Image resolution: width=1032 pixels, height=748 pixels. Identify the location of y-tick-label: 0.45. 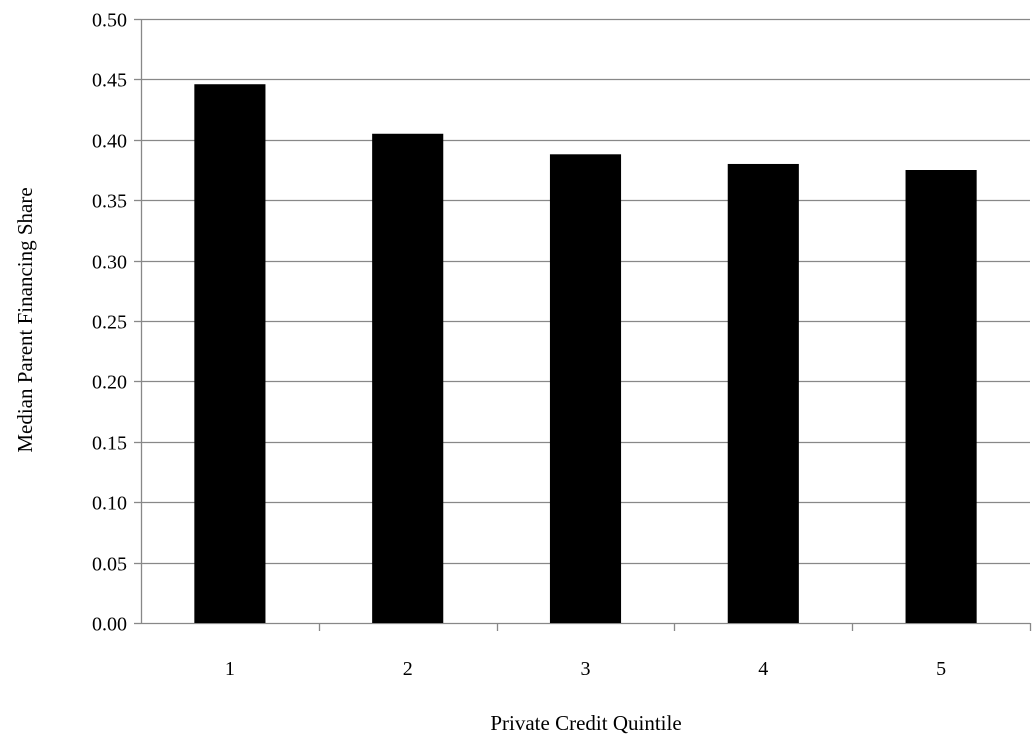
(109, 81).